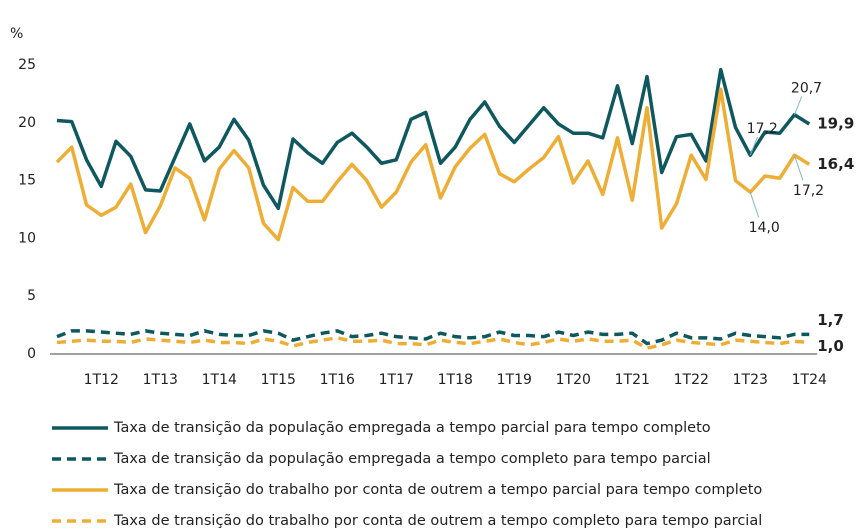 The height and width of the screenshot is (531, 861). I want to click on x-tick-label: 1T15, so click(278, 380).